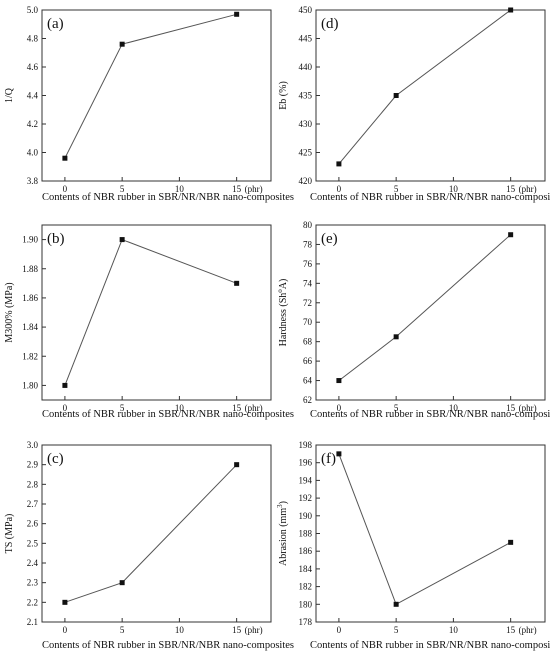  I want to click on y-tick-label: 2.2, so click(32, 602).